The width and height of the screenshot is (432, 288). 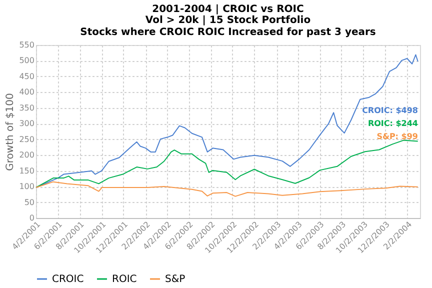 I want to click on legend-label: S&P, so click(x=175, y=279).